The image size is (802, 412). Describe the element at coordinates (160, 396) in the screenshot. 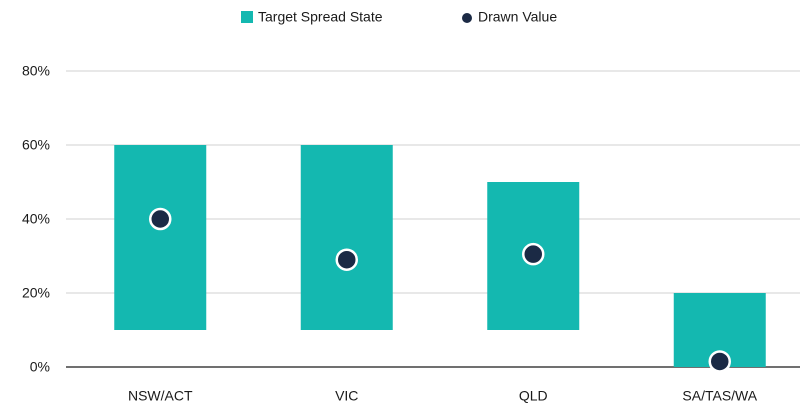

I see `x-tick-label: NSW/ACT` at that location.